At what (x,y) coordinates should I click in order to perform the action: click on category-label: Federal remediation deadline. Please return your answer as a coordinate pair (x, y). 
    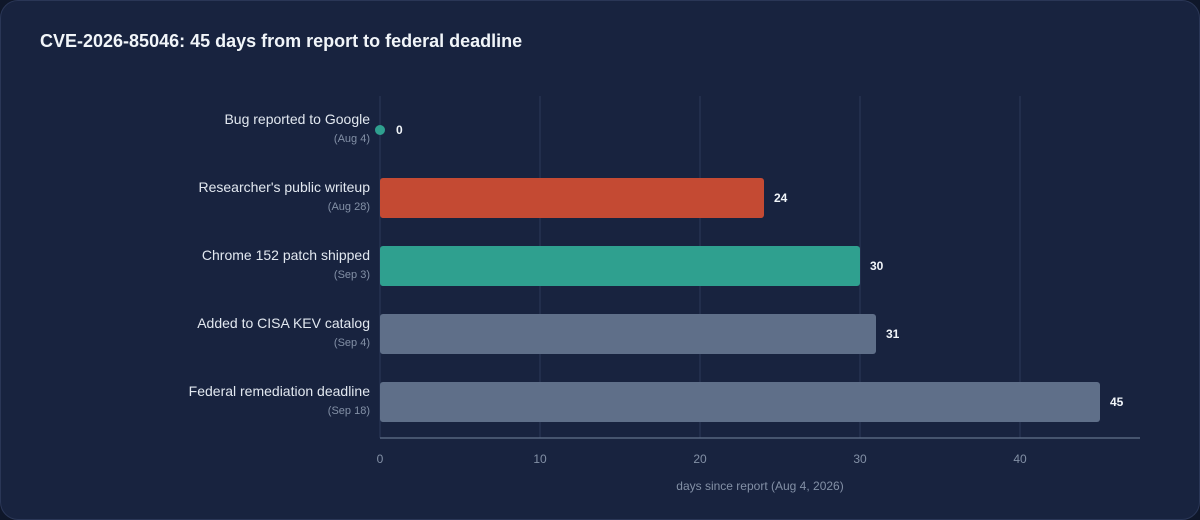
    Looking at the image, I should click on (280, 391).